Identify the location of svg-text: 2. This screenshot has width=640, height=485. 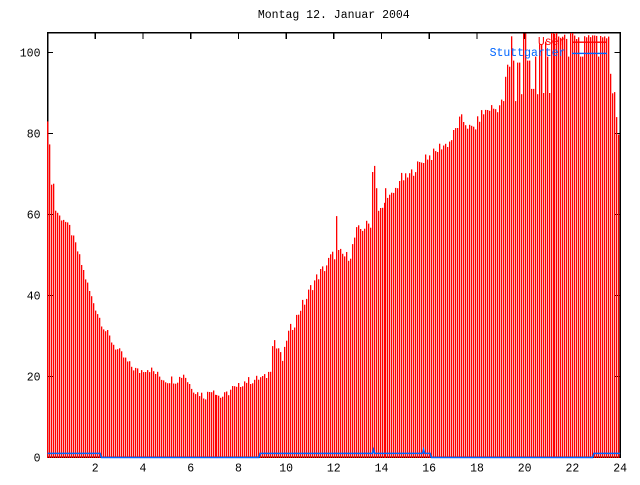
(95, 469).